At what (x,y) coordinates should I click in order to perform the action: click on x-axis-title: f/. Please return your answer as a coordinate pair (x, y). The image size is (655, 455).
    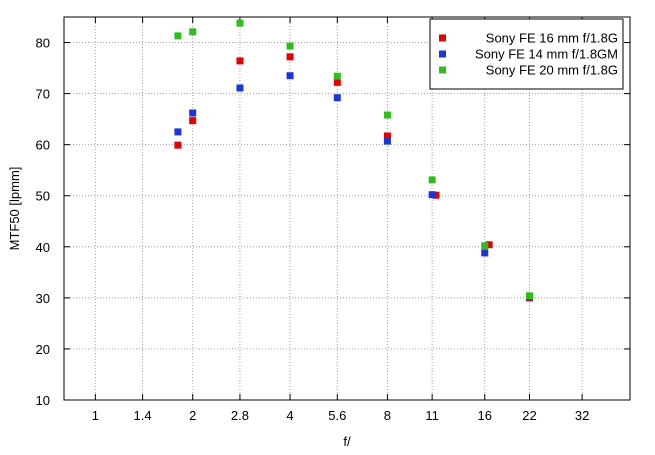
    Looking at the image, I should click on (347, 441).